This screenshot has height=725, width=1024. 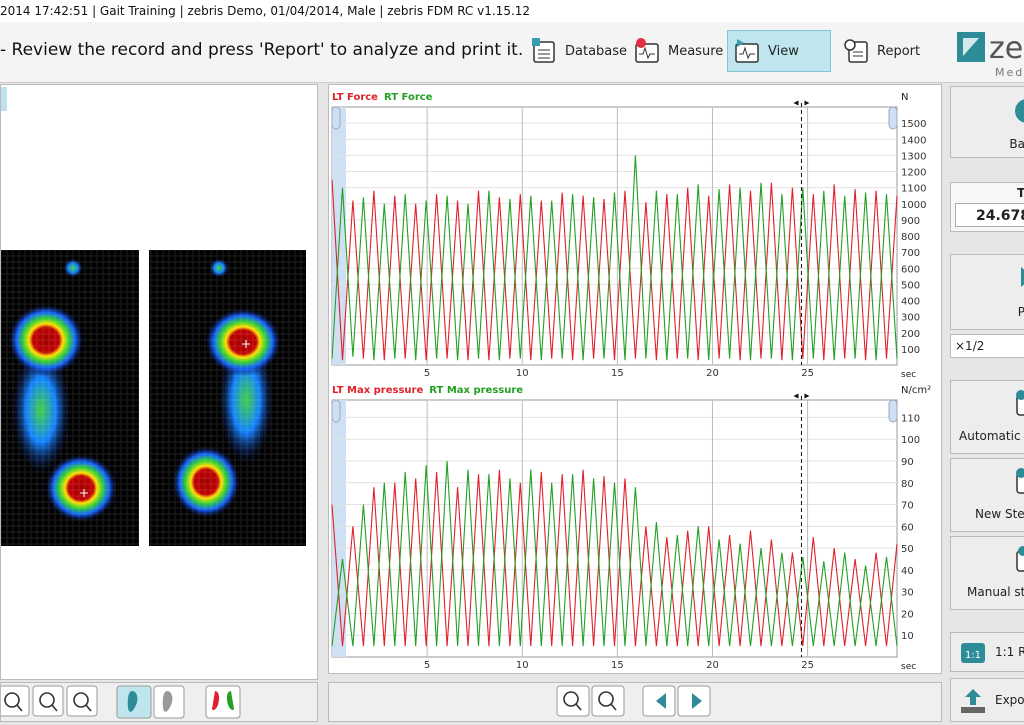 What do you see at coordinates (907, 549) in the screenshot?
I see `y-tick-label: 50` at bounding box center [907, 549].